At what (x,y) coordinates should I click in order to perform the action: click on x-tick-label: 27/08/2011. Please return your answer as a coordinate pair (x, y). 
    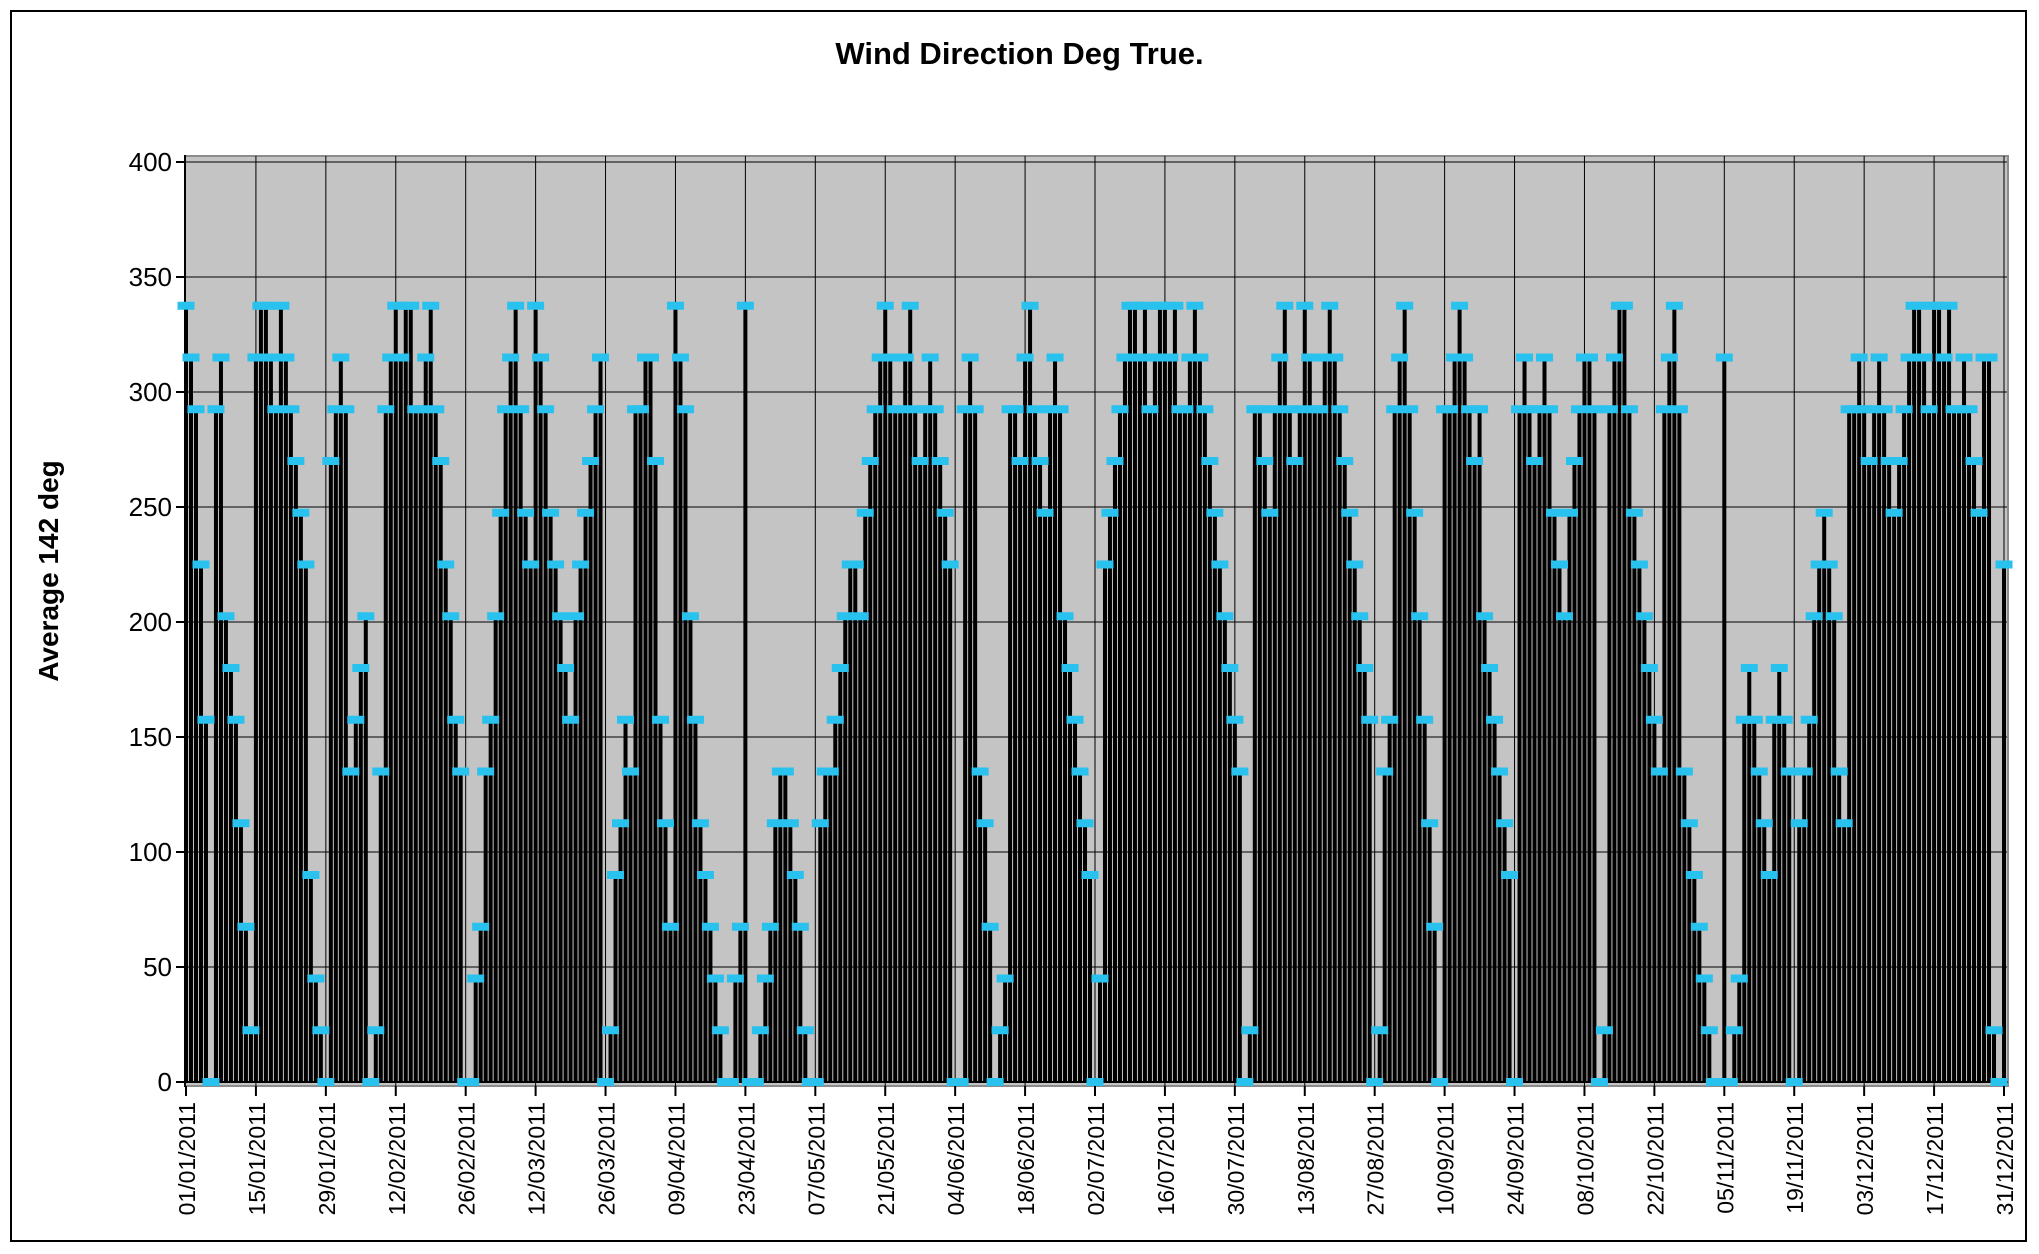
    Looking at the image, I should click on (1376, 1158).